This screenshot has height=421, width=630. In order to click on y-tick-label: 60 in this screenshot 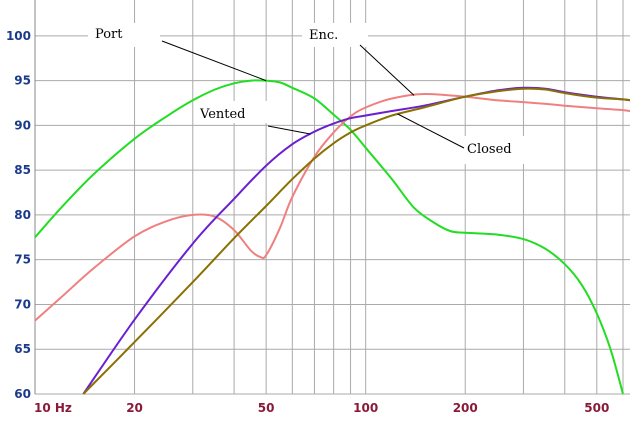, I will do `click(22, 394)`.